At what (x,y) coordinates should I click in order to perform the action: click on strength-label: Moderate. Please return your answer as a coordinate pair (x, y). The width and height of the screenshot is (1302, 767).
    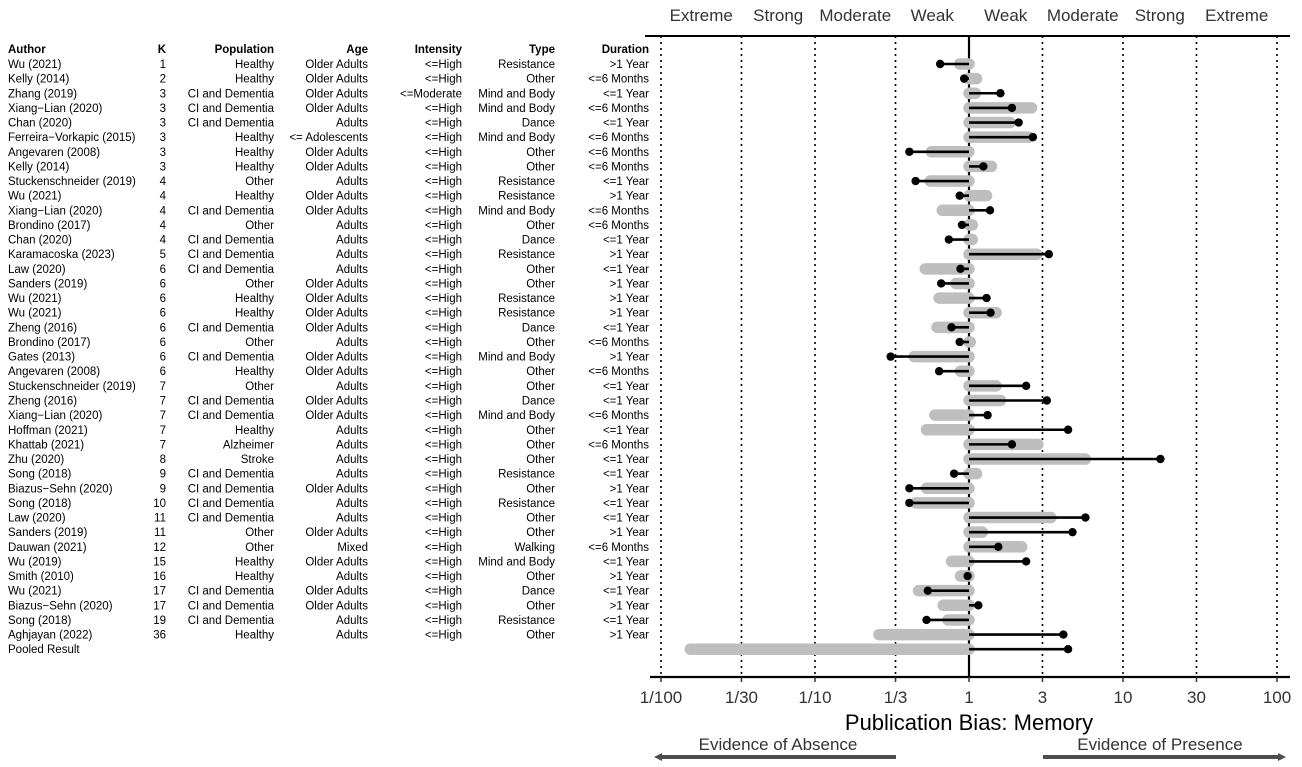
    Looking at the image, I should click on (1083, 15).